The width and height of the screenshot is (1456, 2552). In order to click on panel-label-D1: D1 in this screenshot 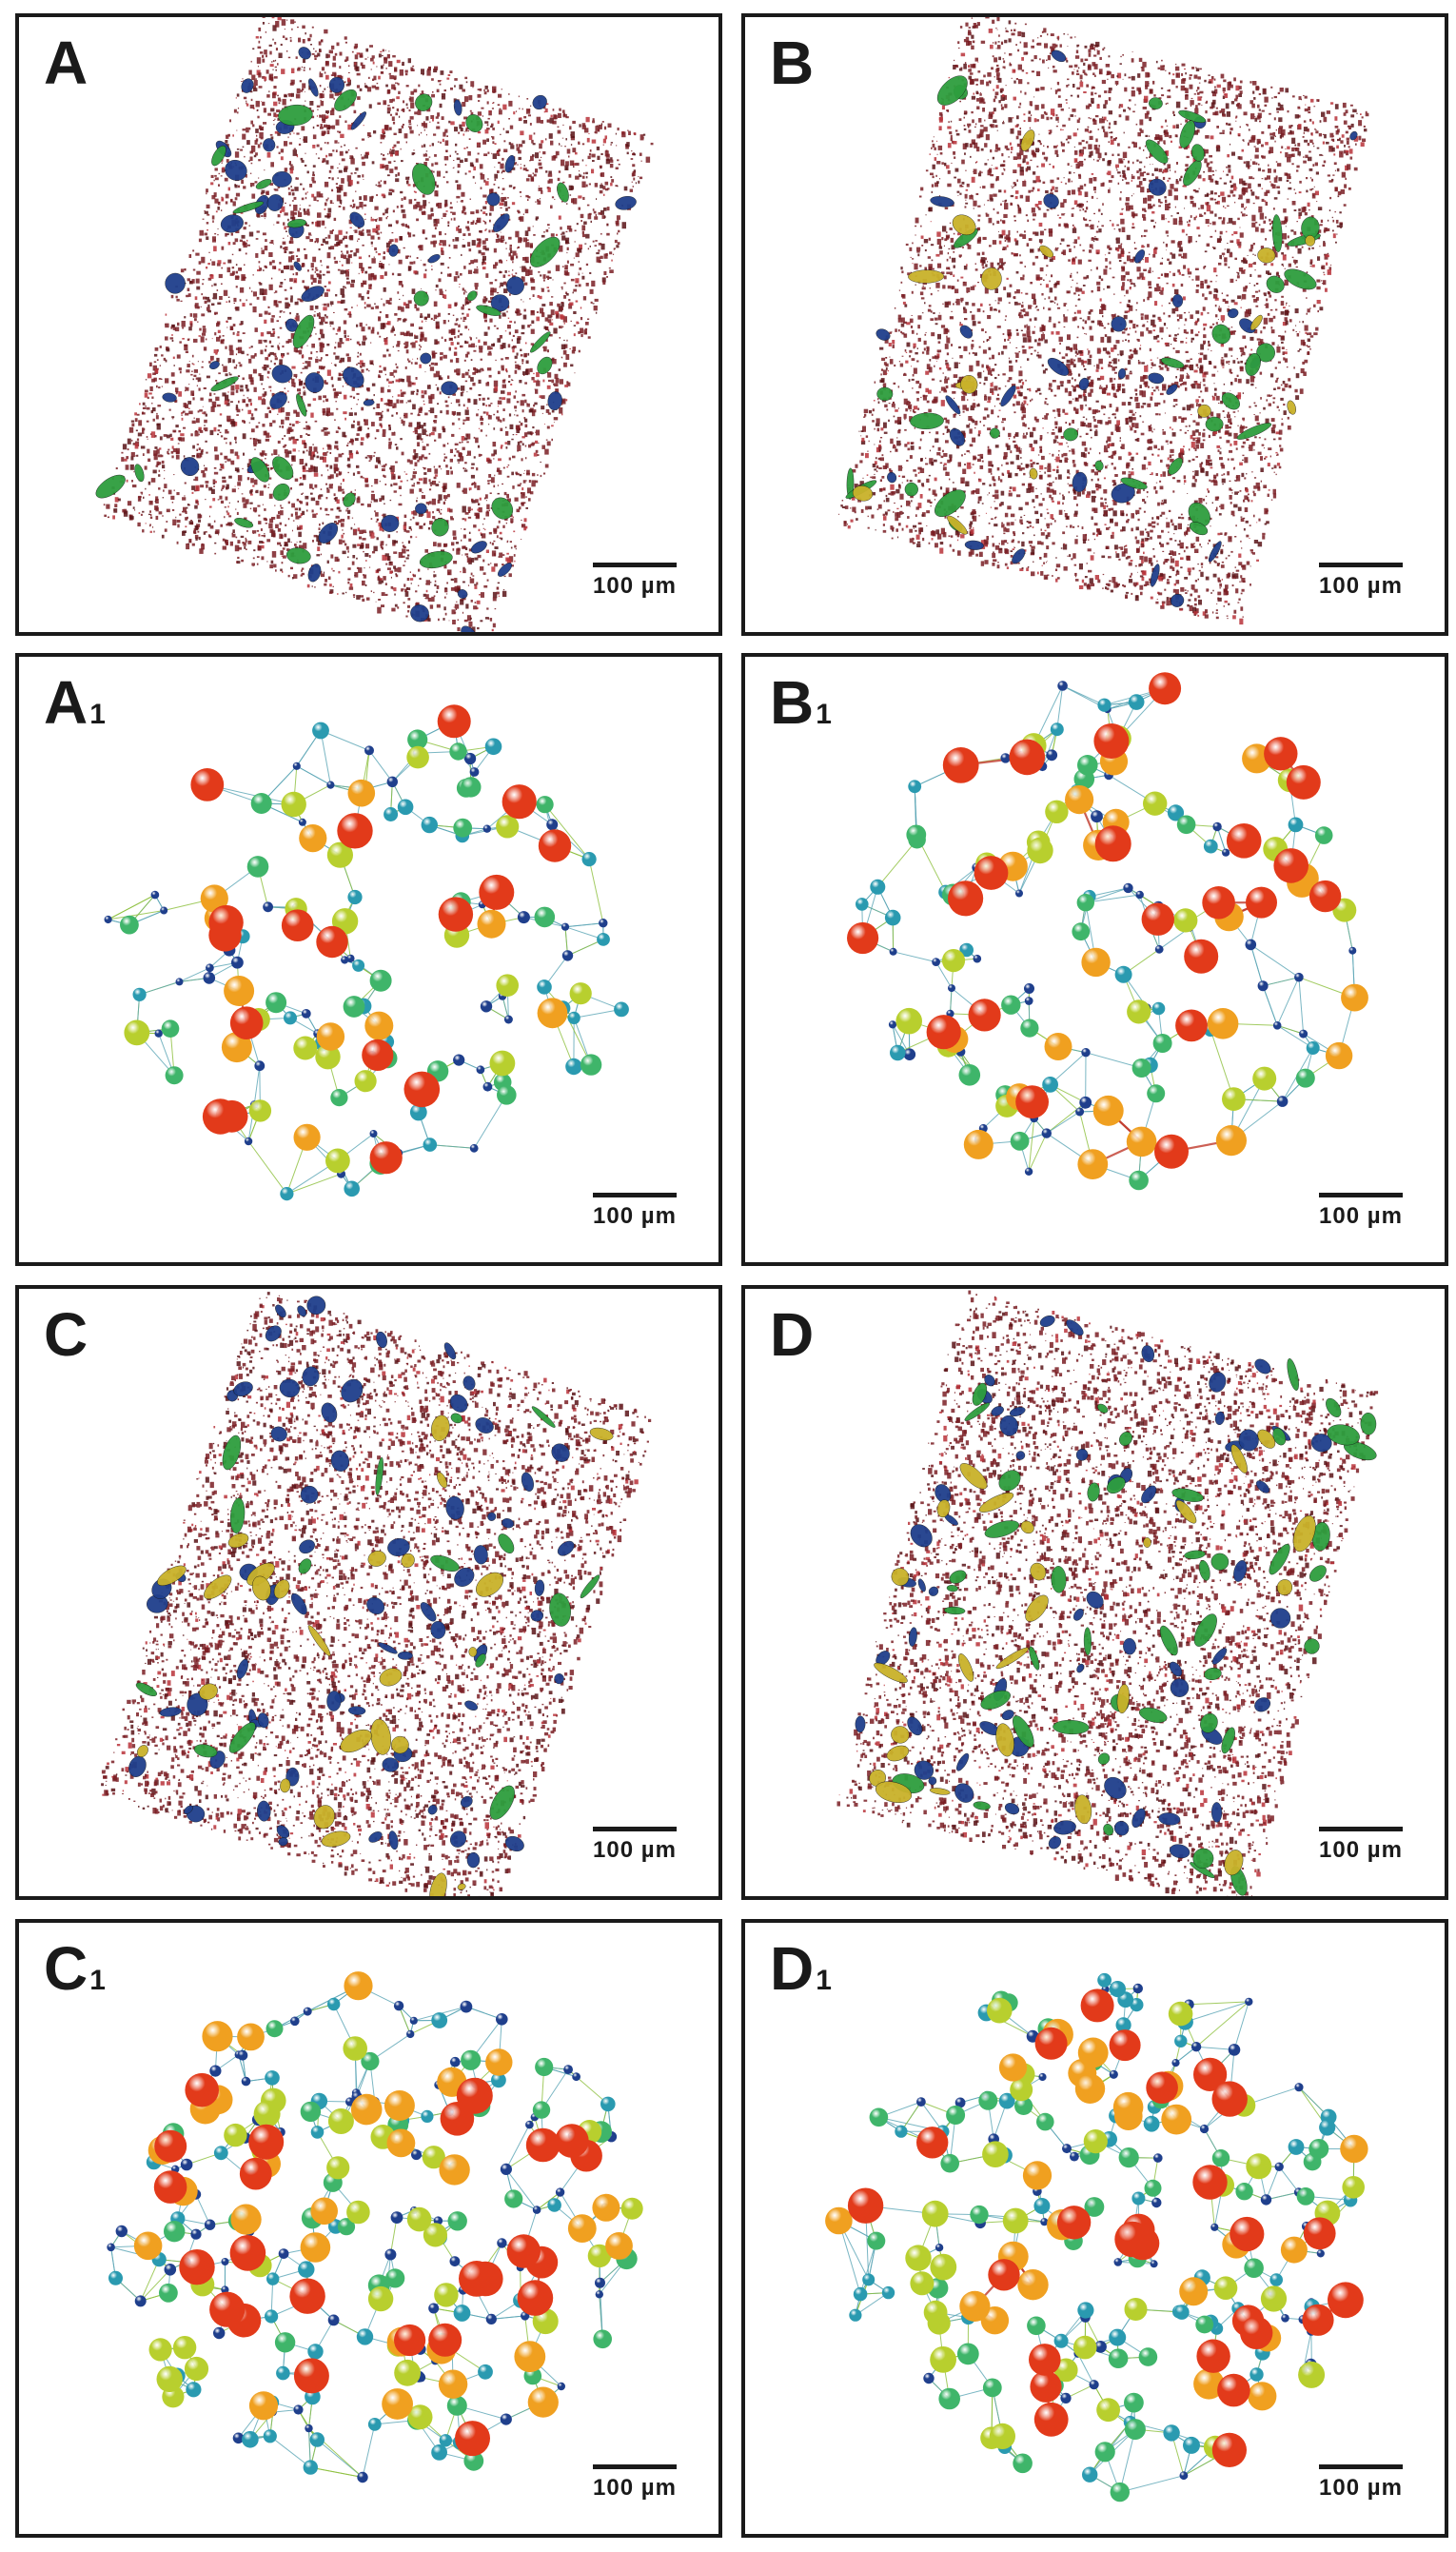, I will do `click(801, 1968)`.